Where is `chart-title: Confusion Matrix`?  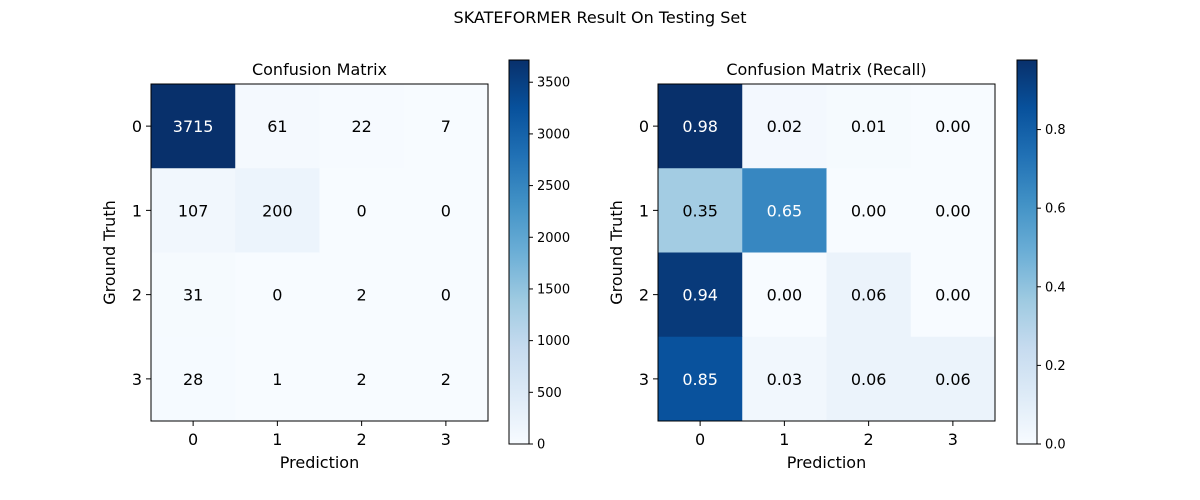
chart-title: Confusion Matrix is located at coordinates (319, 69).